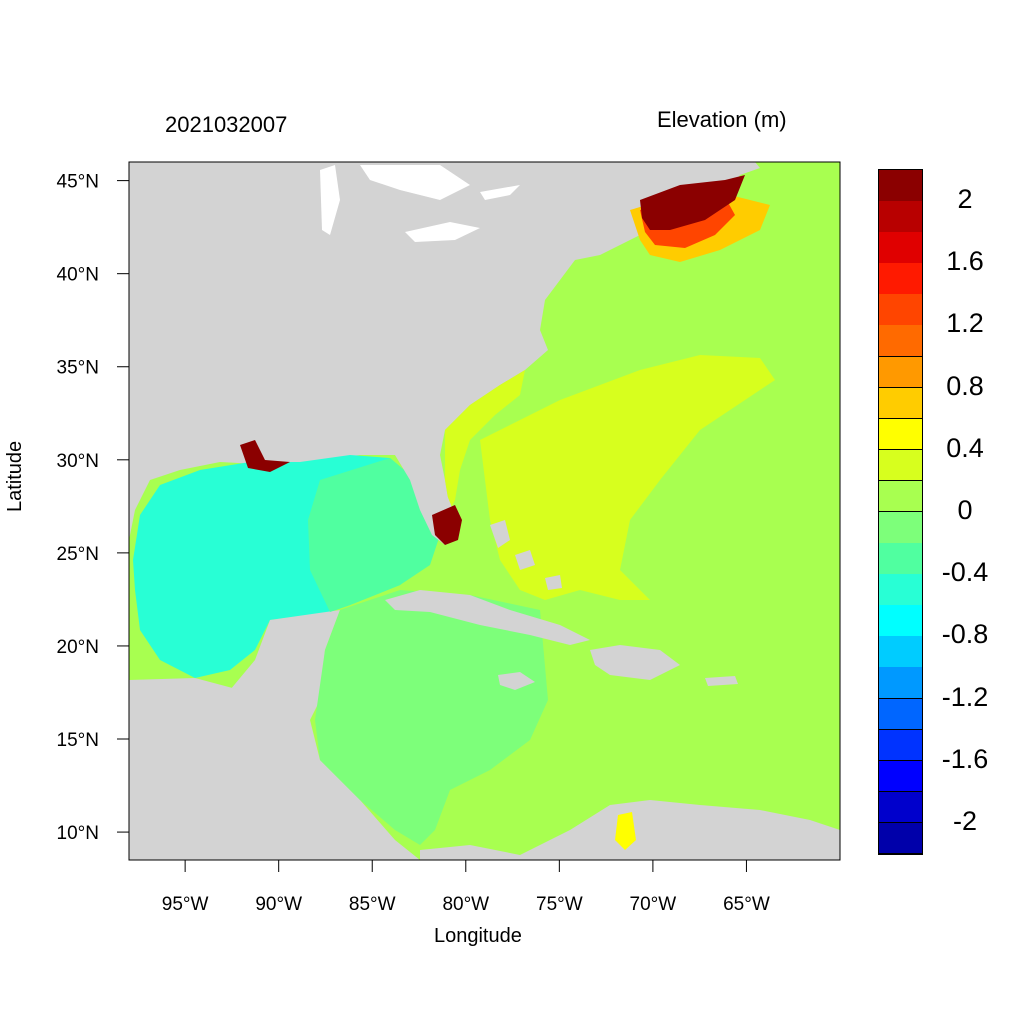 The width and height of the screenshot is (1024, 1024). I want to click on x-axis: 95°W 90°W 85°W 80°W 75°W 70°W 65°W, so click(466, 887).